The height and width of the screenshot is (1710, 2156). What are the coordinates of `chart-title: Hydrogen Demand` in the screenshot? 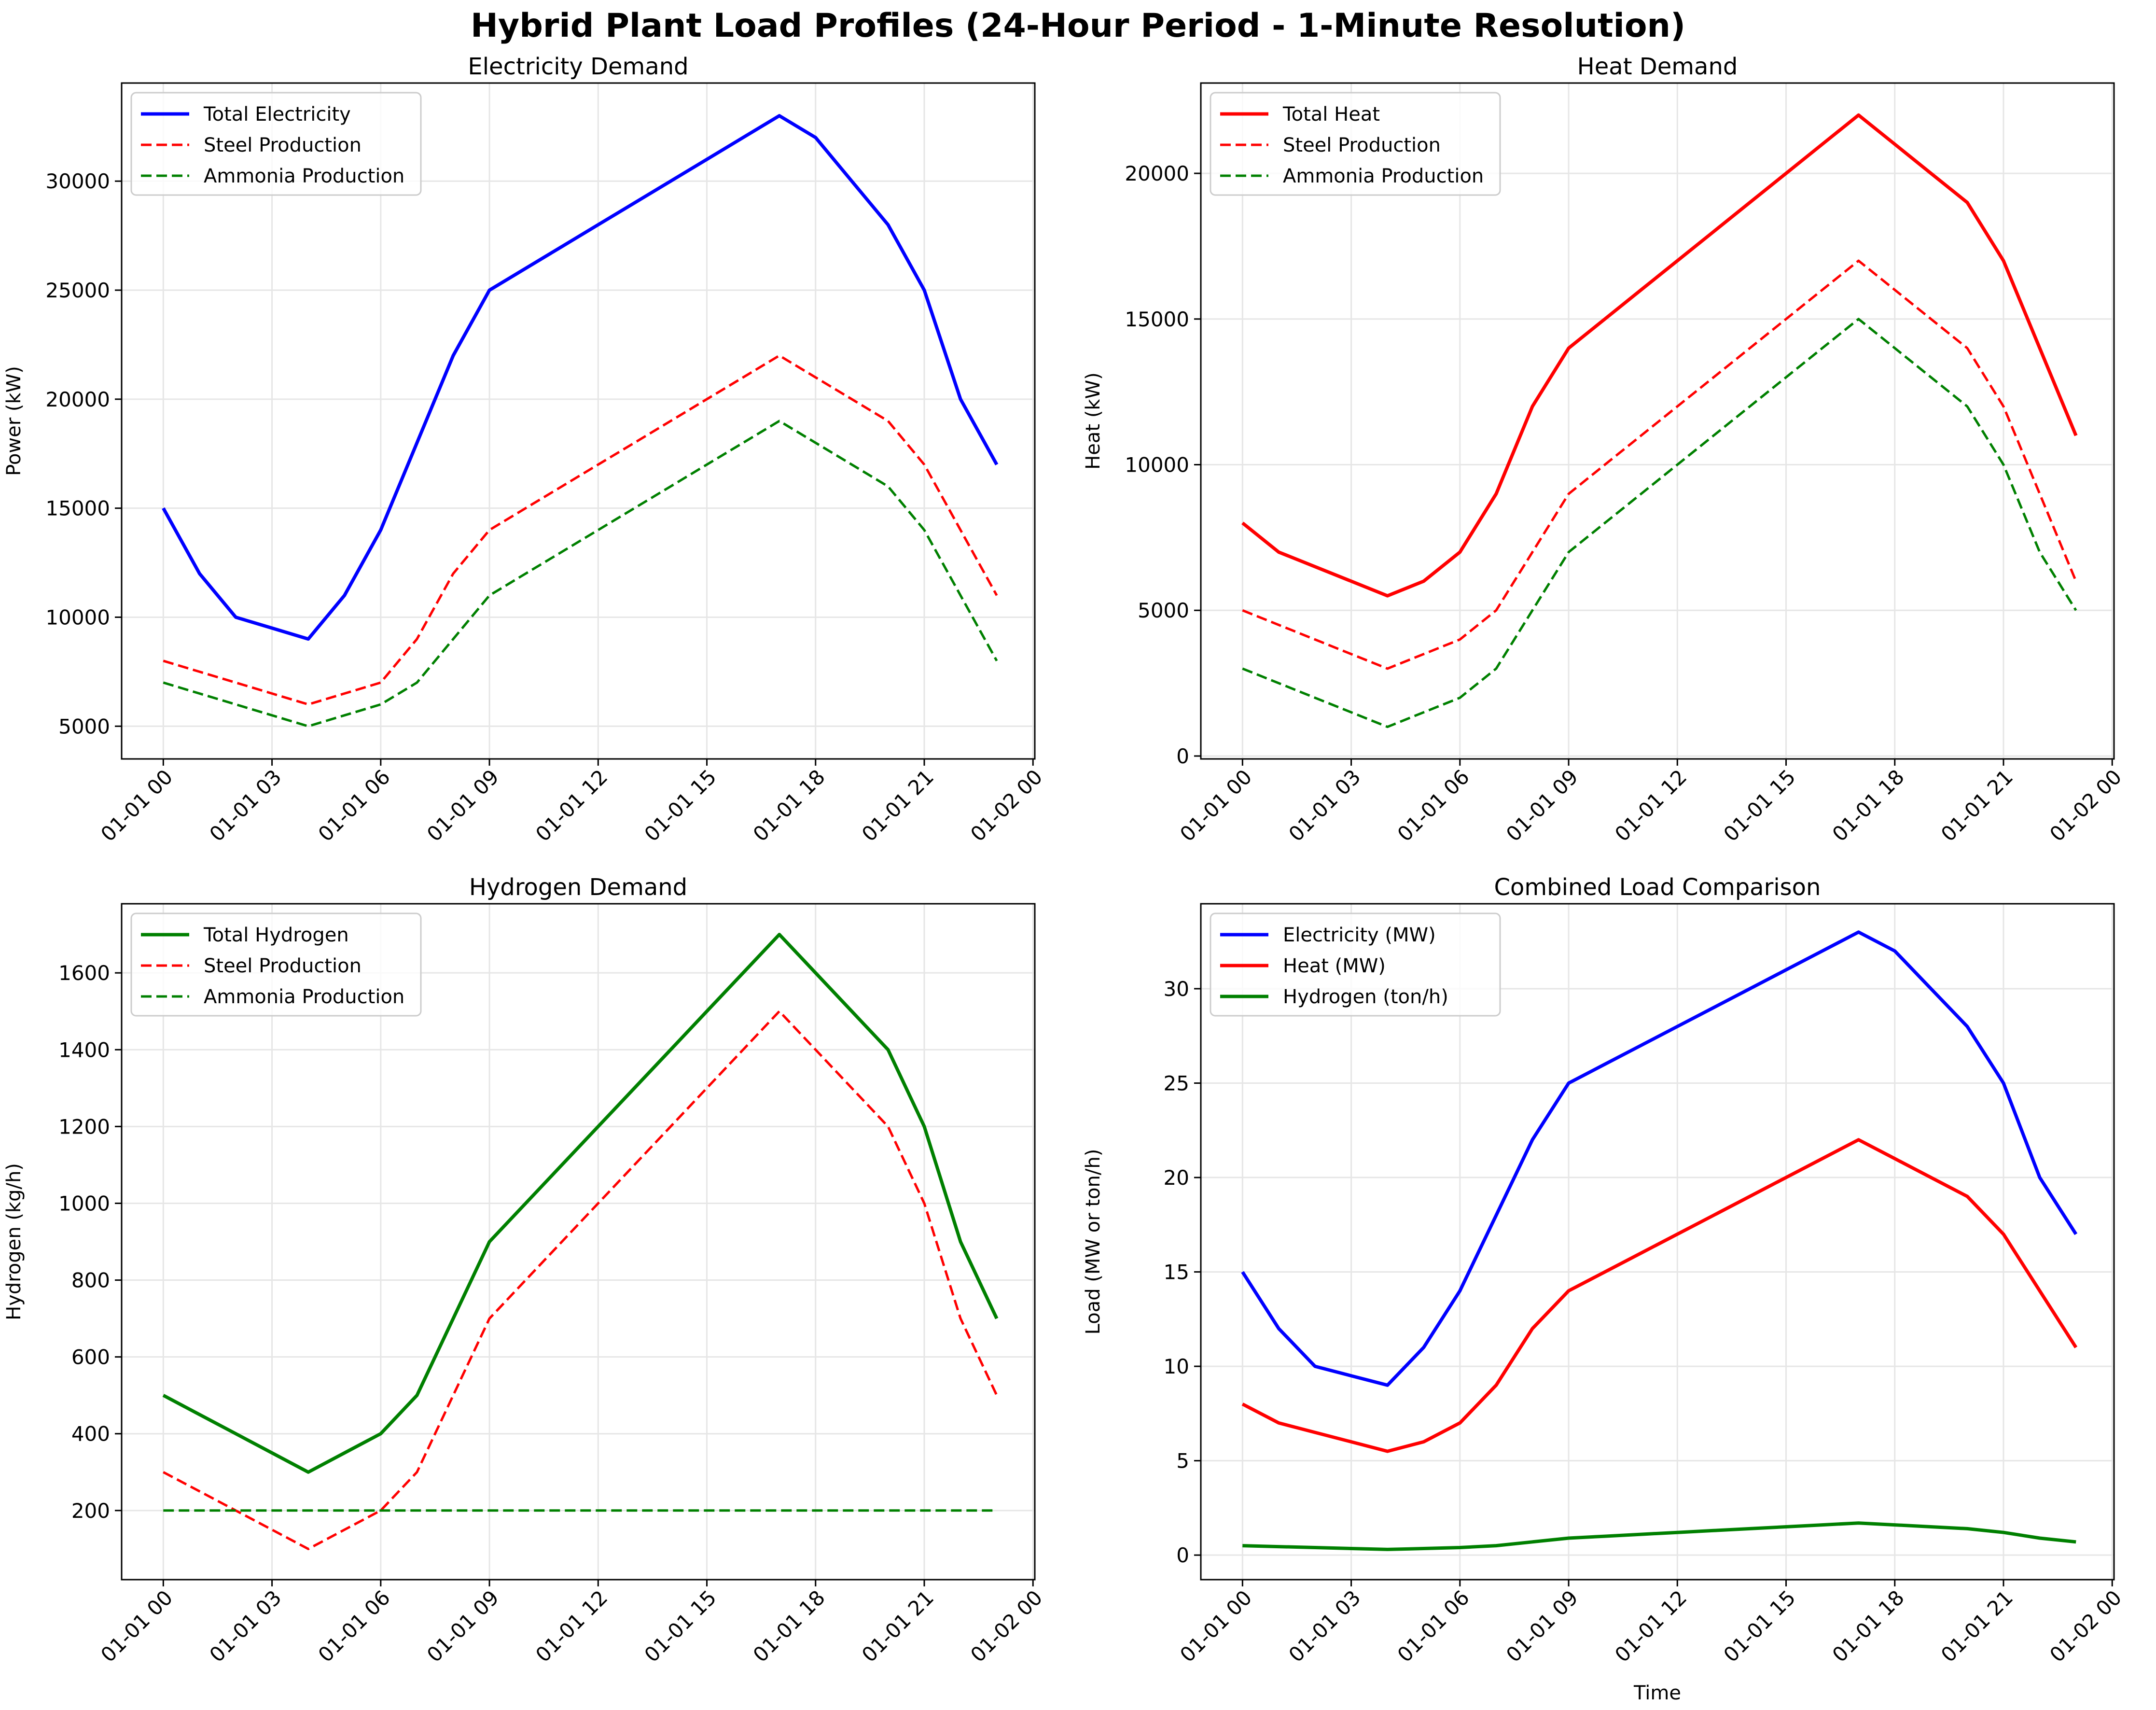 It's located at (578, 887).